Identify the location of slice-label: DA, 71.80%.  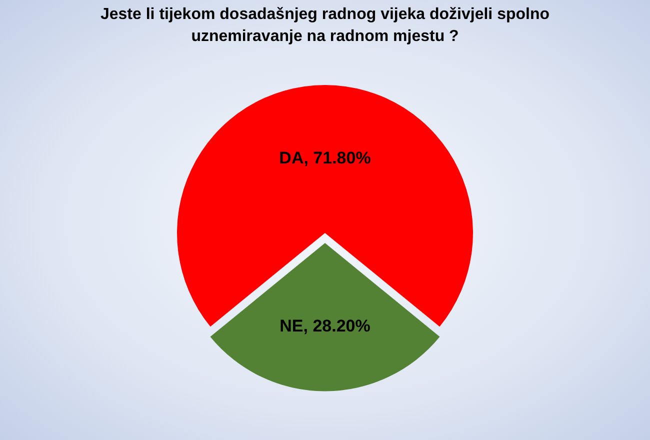
(325, 158).